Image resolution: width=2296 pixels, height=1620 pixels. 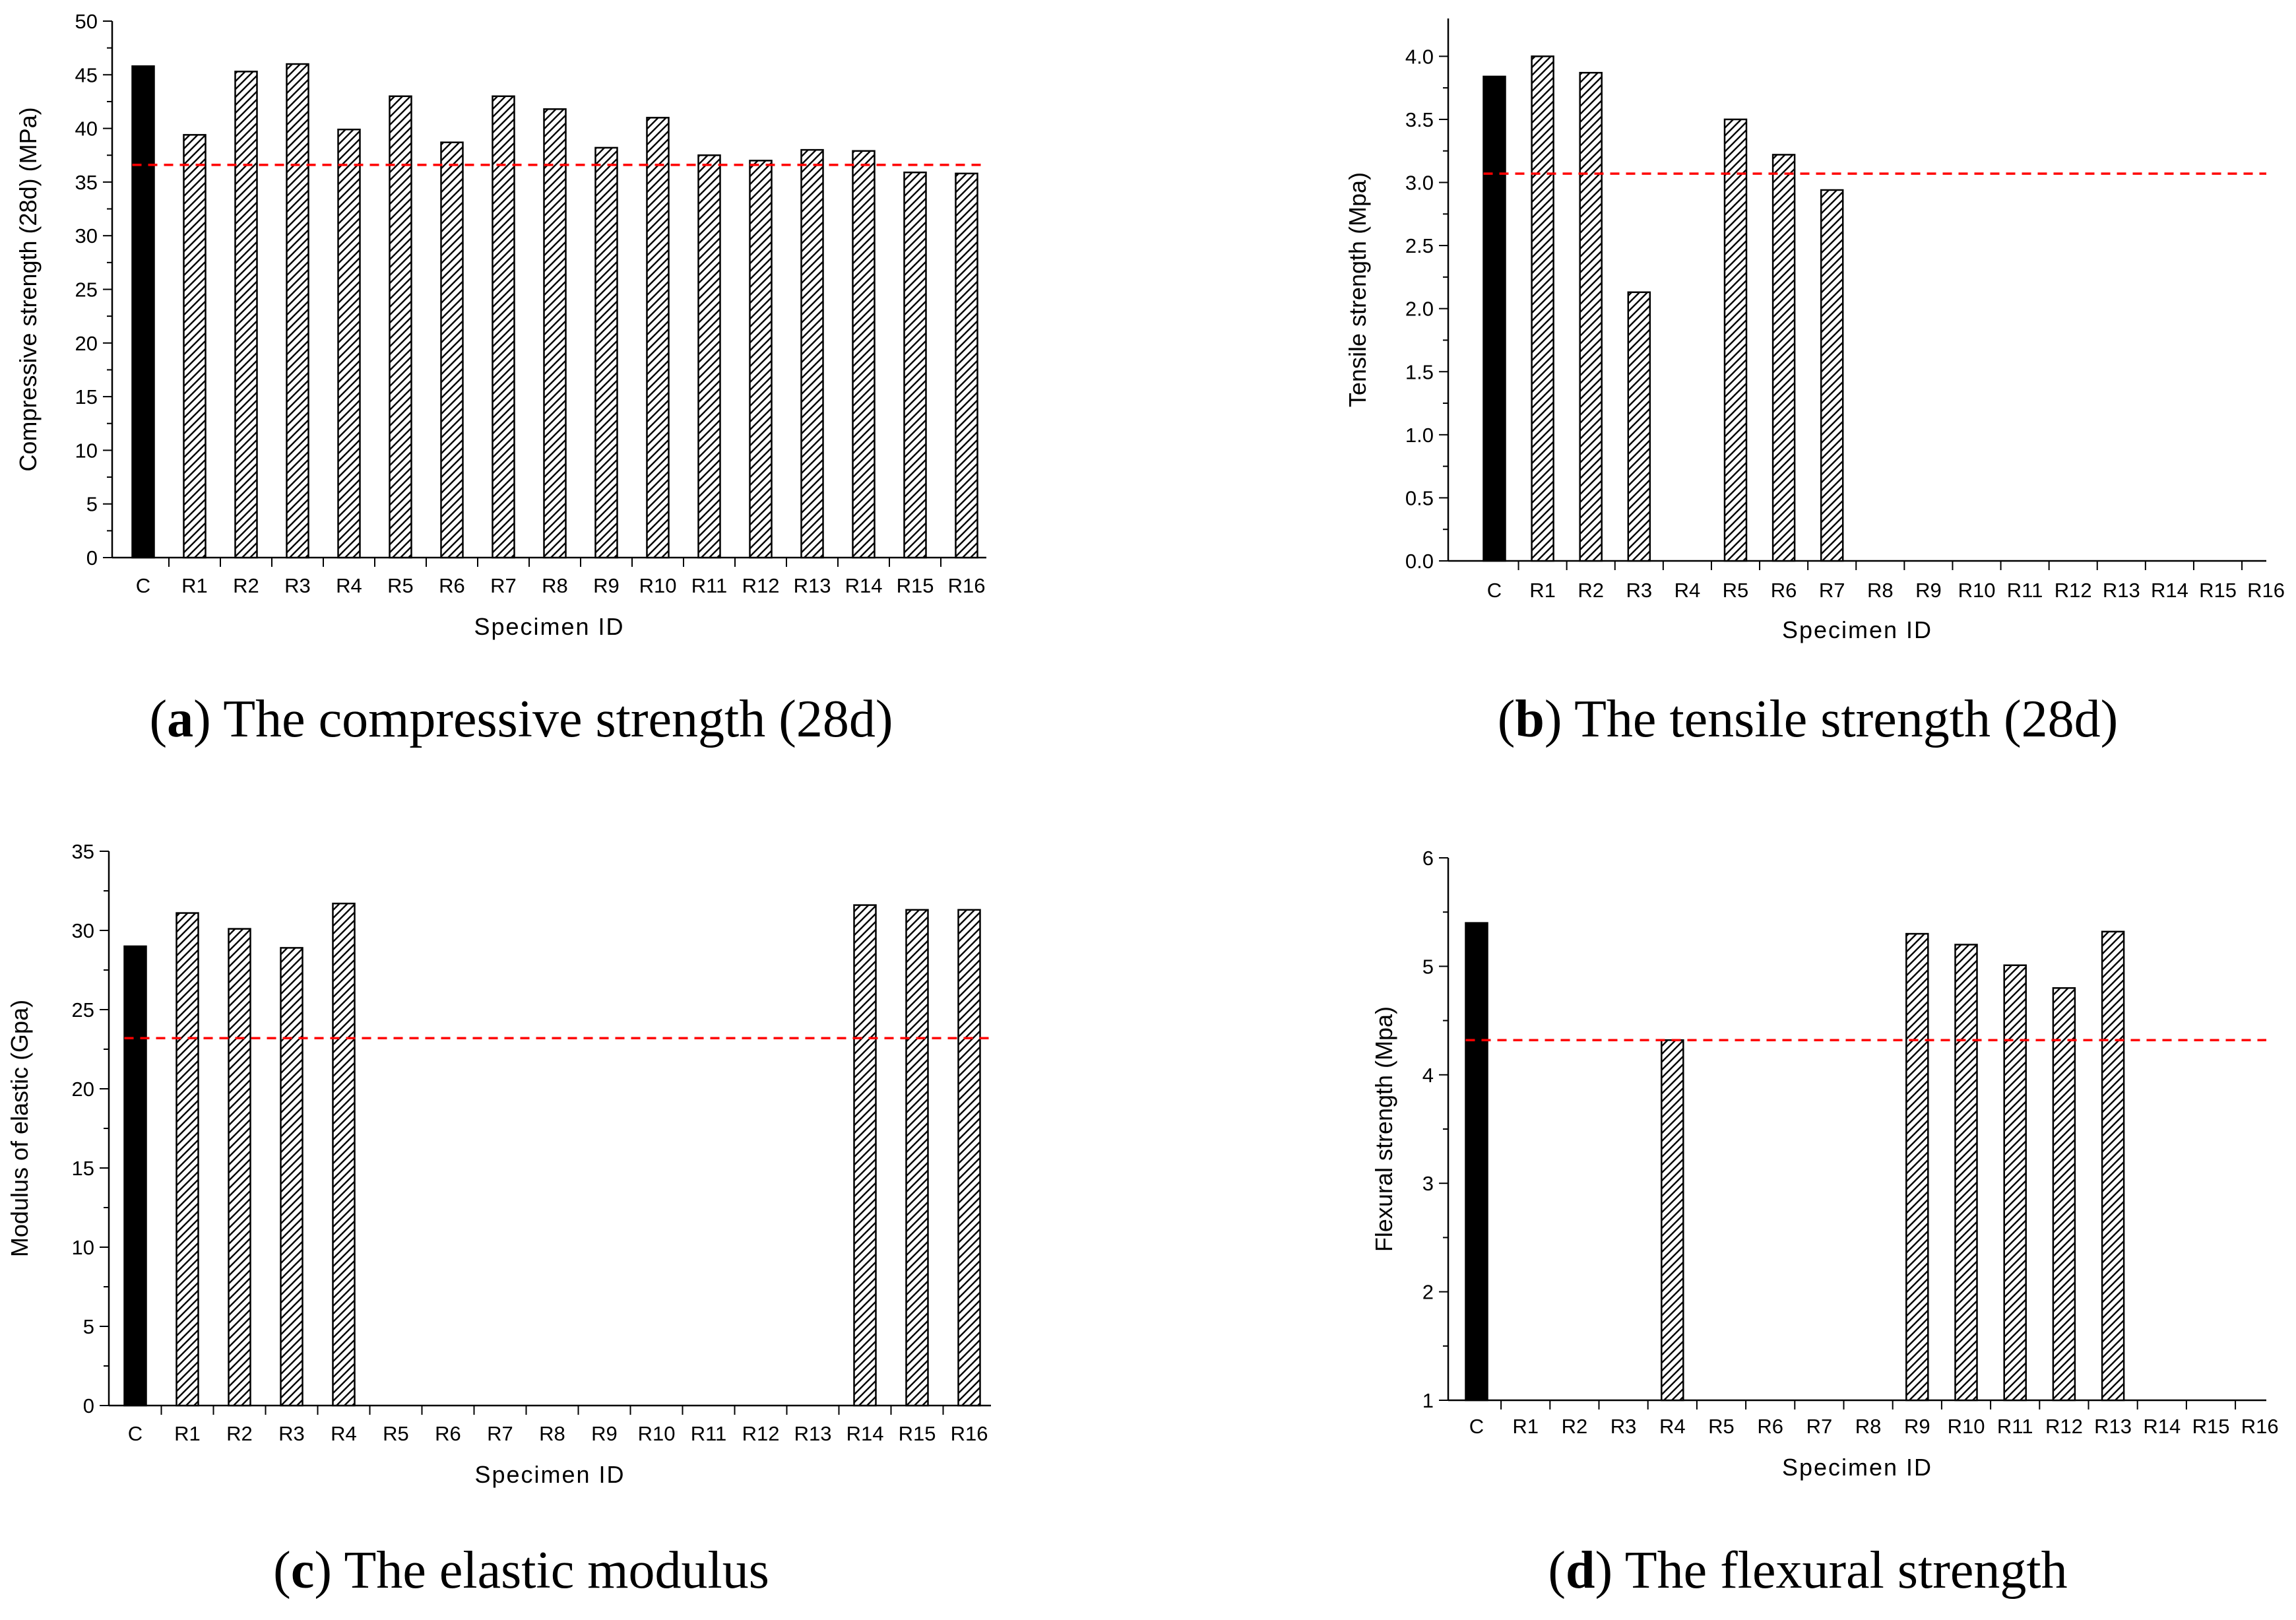 I want to click on x-tick-label-c-R4: R4, so click(x=344, y=1434).